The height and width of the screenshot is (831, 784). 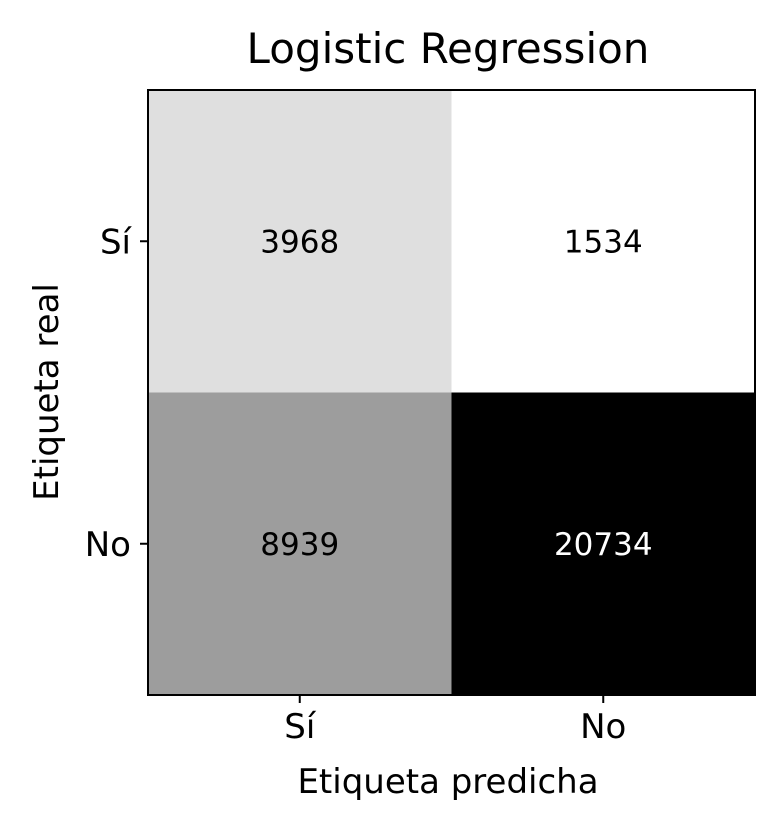 I want to click on x-tick-label: Sí, so click(x=300, y=727).